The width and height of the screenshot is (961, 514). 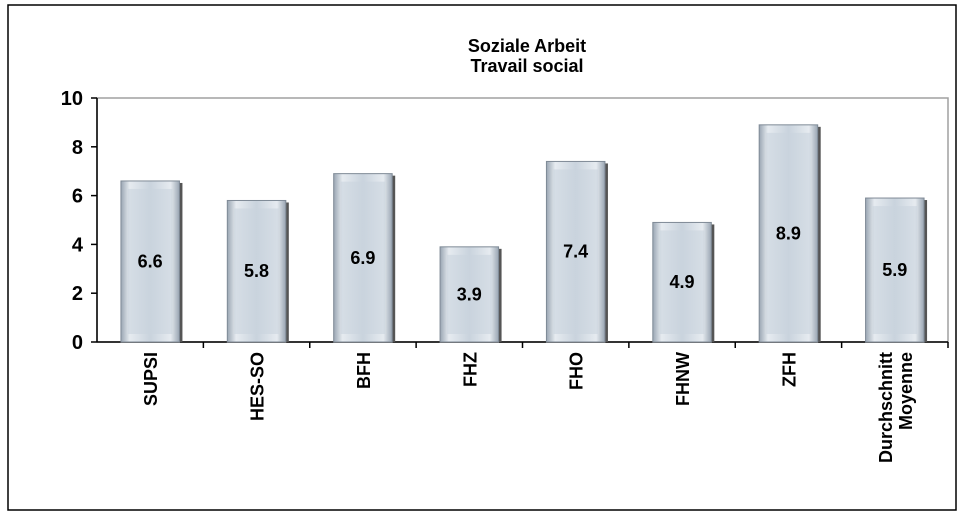 I want to click on x-tick-label: FHNW, so click(x=683, y=379).